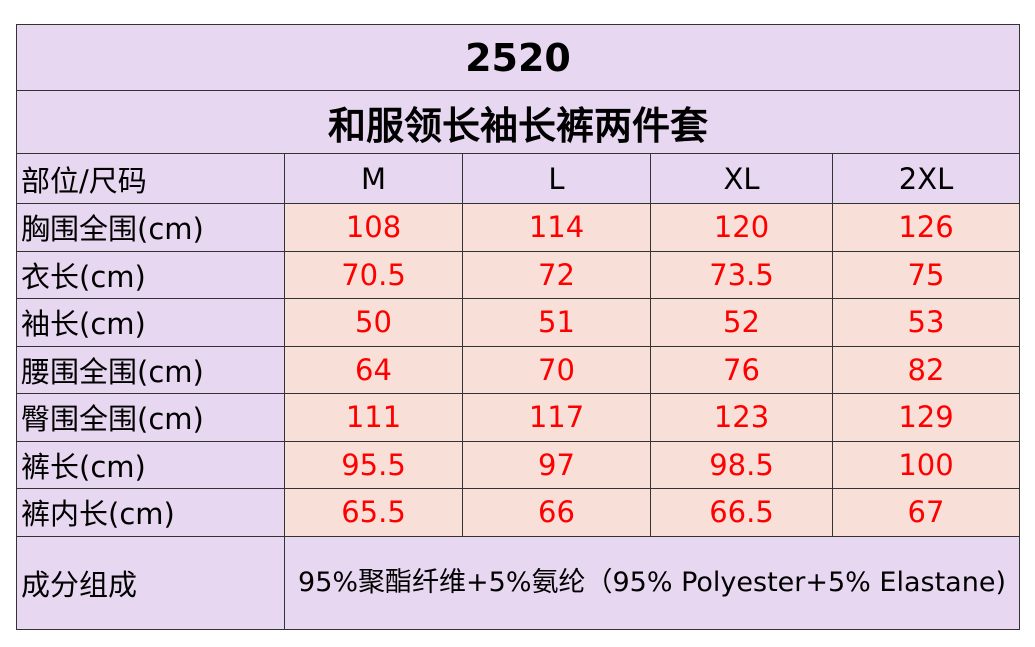 The height and width of the screenshot is (647, 1035). Describe the element at coordinates (652, 582) in the screenshot. I see `composition-text: 95%聚酯纤维+5%氨纶（95% Polyester+5% Elastane)` at that location.